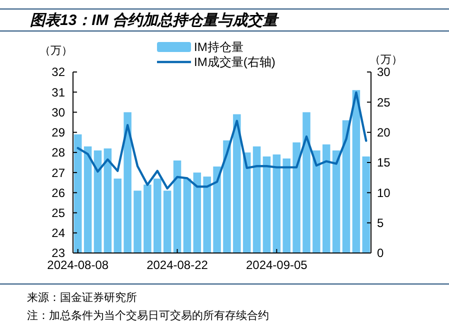 Image resolution: width=449 pixels, height=326 pixels. I want to click on x-tick-label: 2024-08-22, so click(177, 265).